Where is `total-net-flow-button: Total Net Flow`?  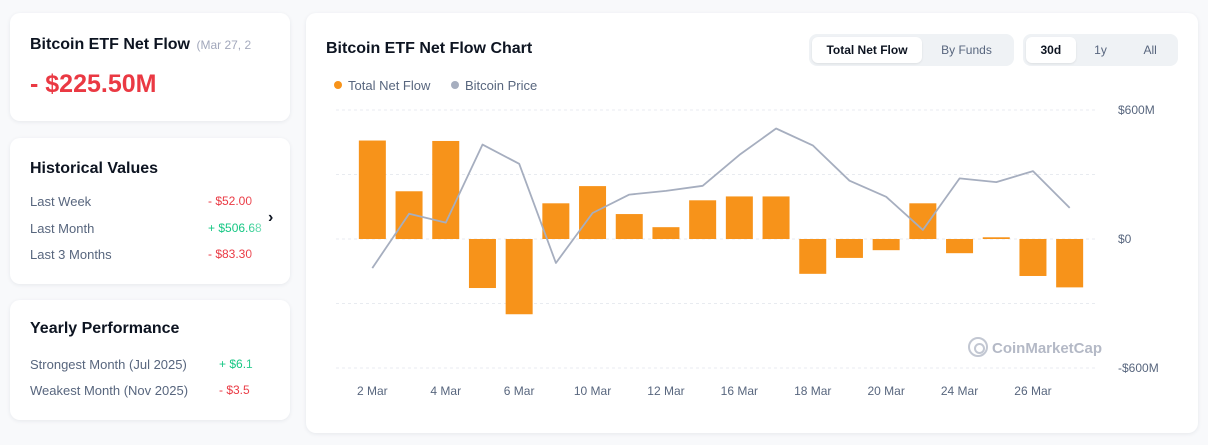 total-net-flow-button: Total Net Flow is located at coordinates (867, 50).